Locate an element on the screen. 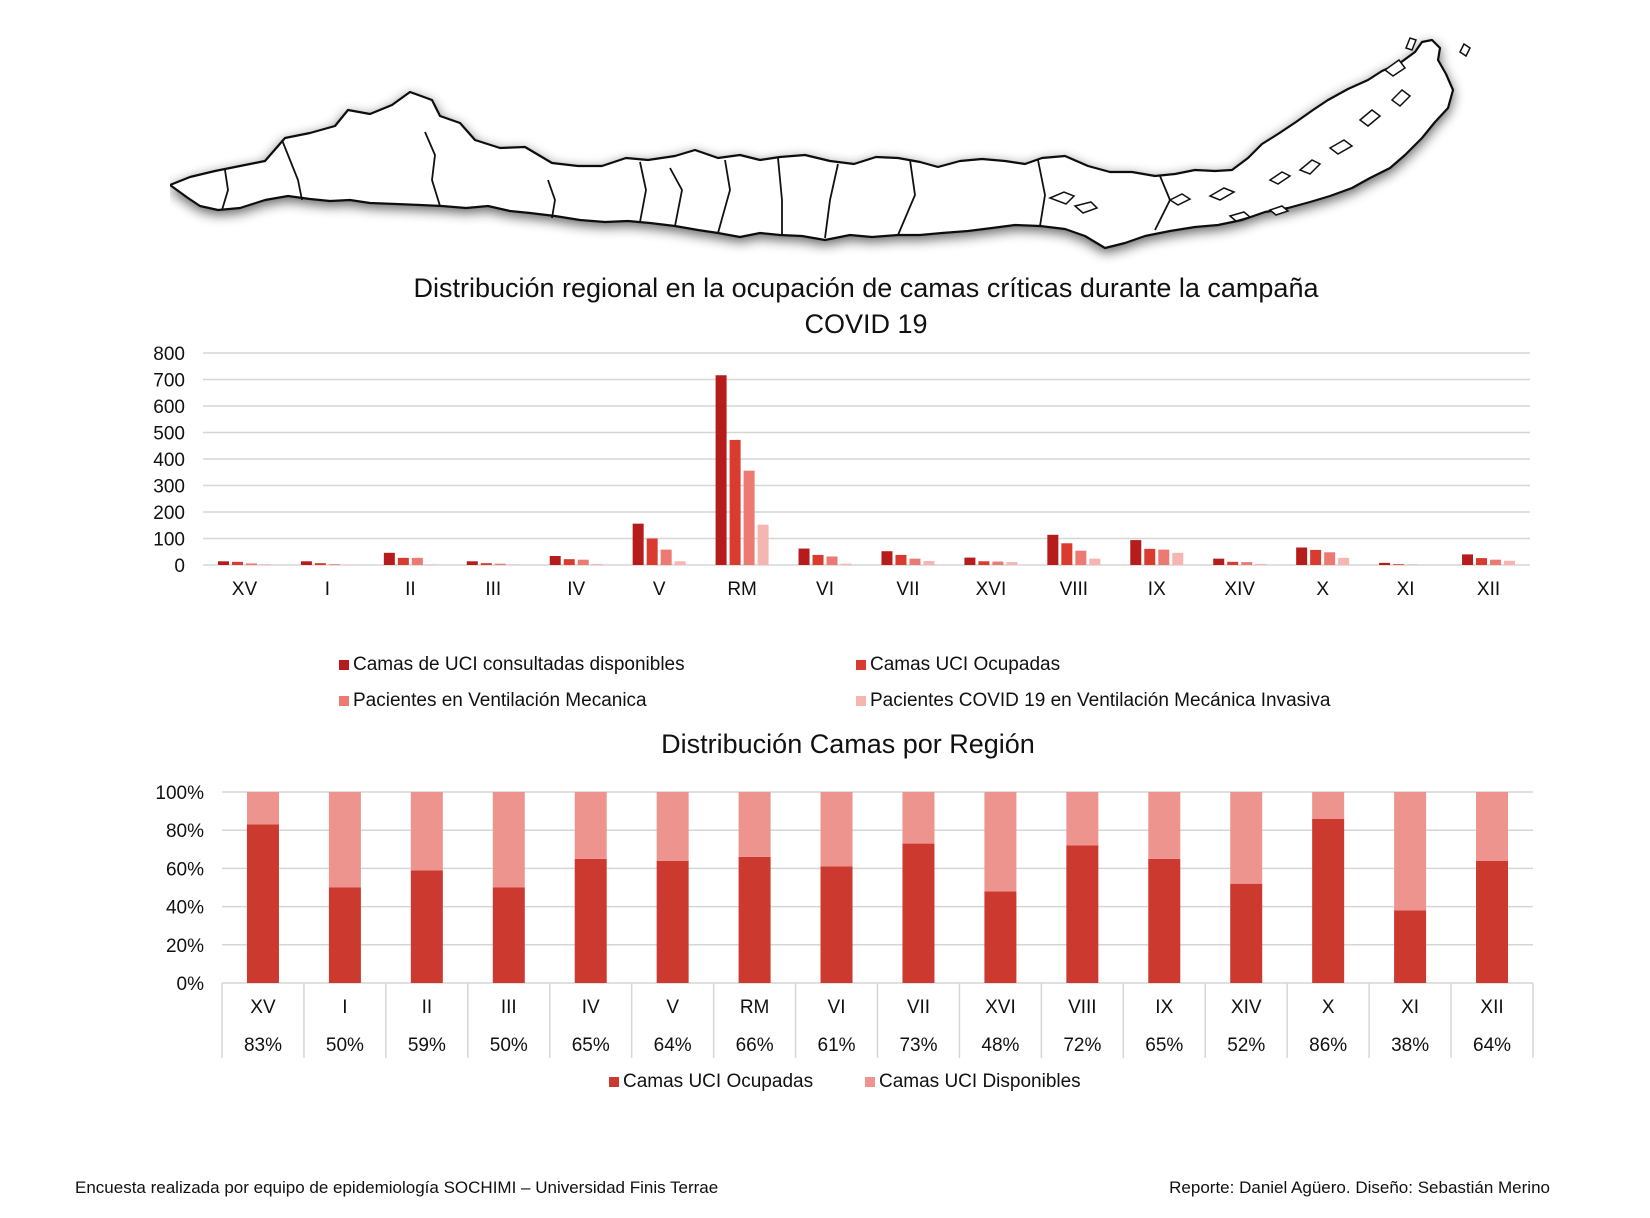  data-table-value: 38% is located at coordinates (1410, 1045).